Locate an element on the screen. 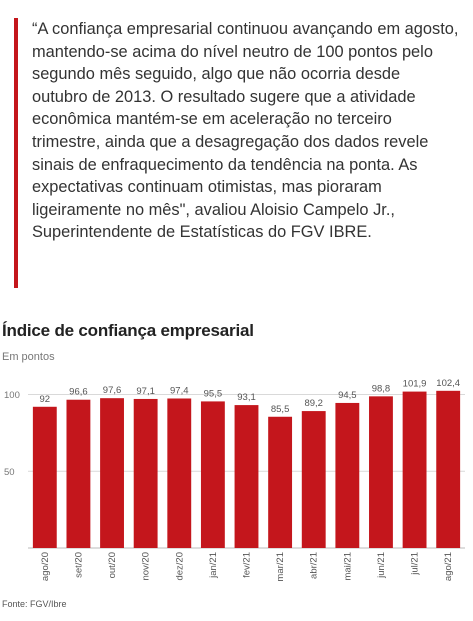 The width and height of the screenshot is (473, 621). x-tick-label: mai/21 is located at coordinates (347, 566).